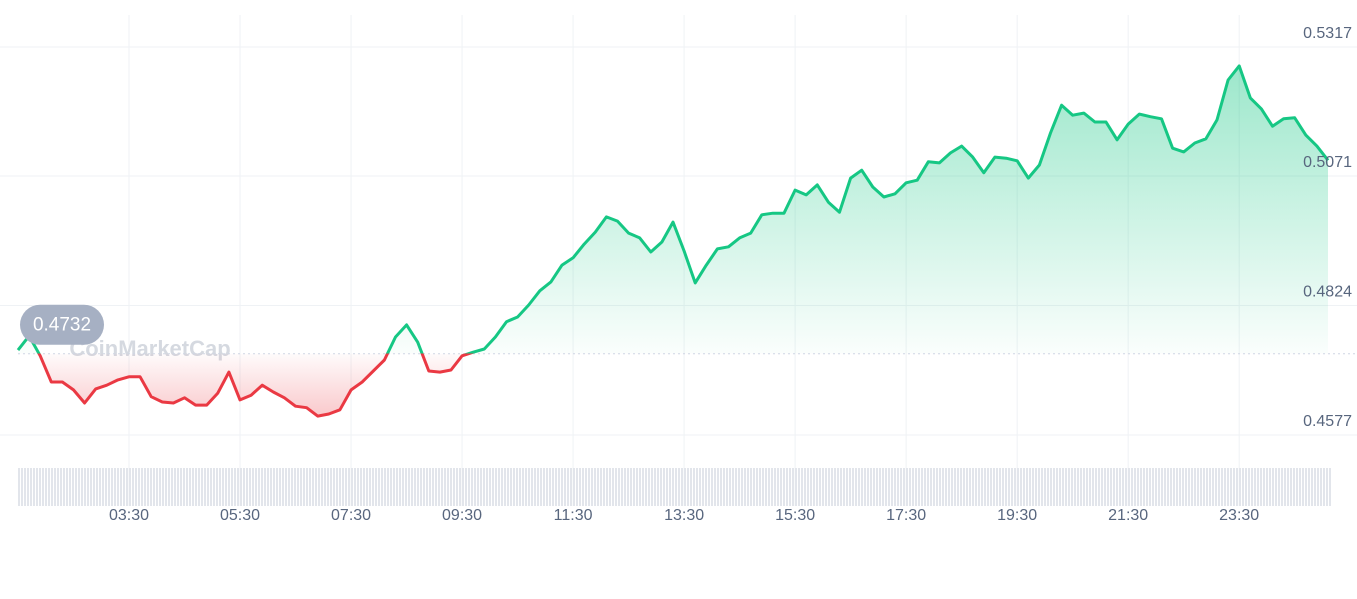 The height and width of the screenshot is (599, 1357). Describe the element at coordinates (1327, 292) in the screenshot. I see `y-tick-label: 0.4824` at that location.